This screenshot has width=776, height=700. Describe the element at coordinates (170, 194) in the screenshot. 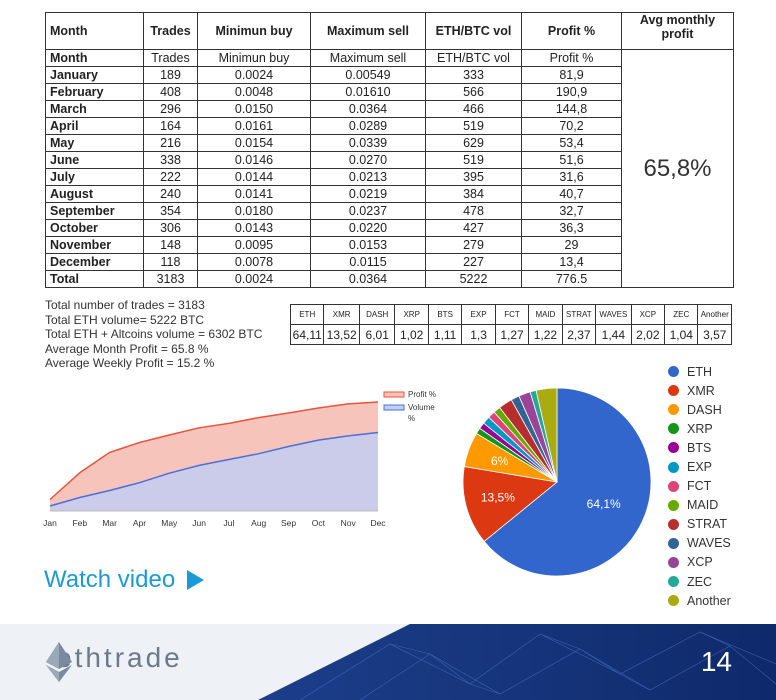

I see `table-cell: 240` at that location.